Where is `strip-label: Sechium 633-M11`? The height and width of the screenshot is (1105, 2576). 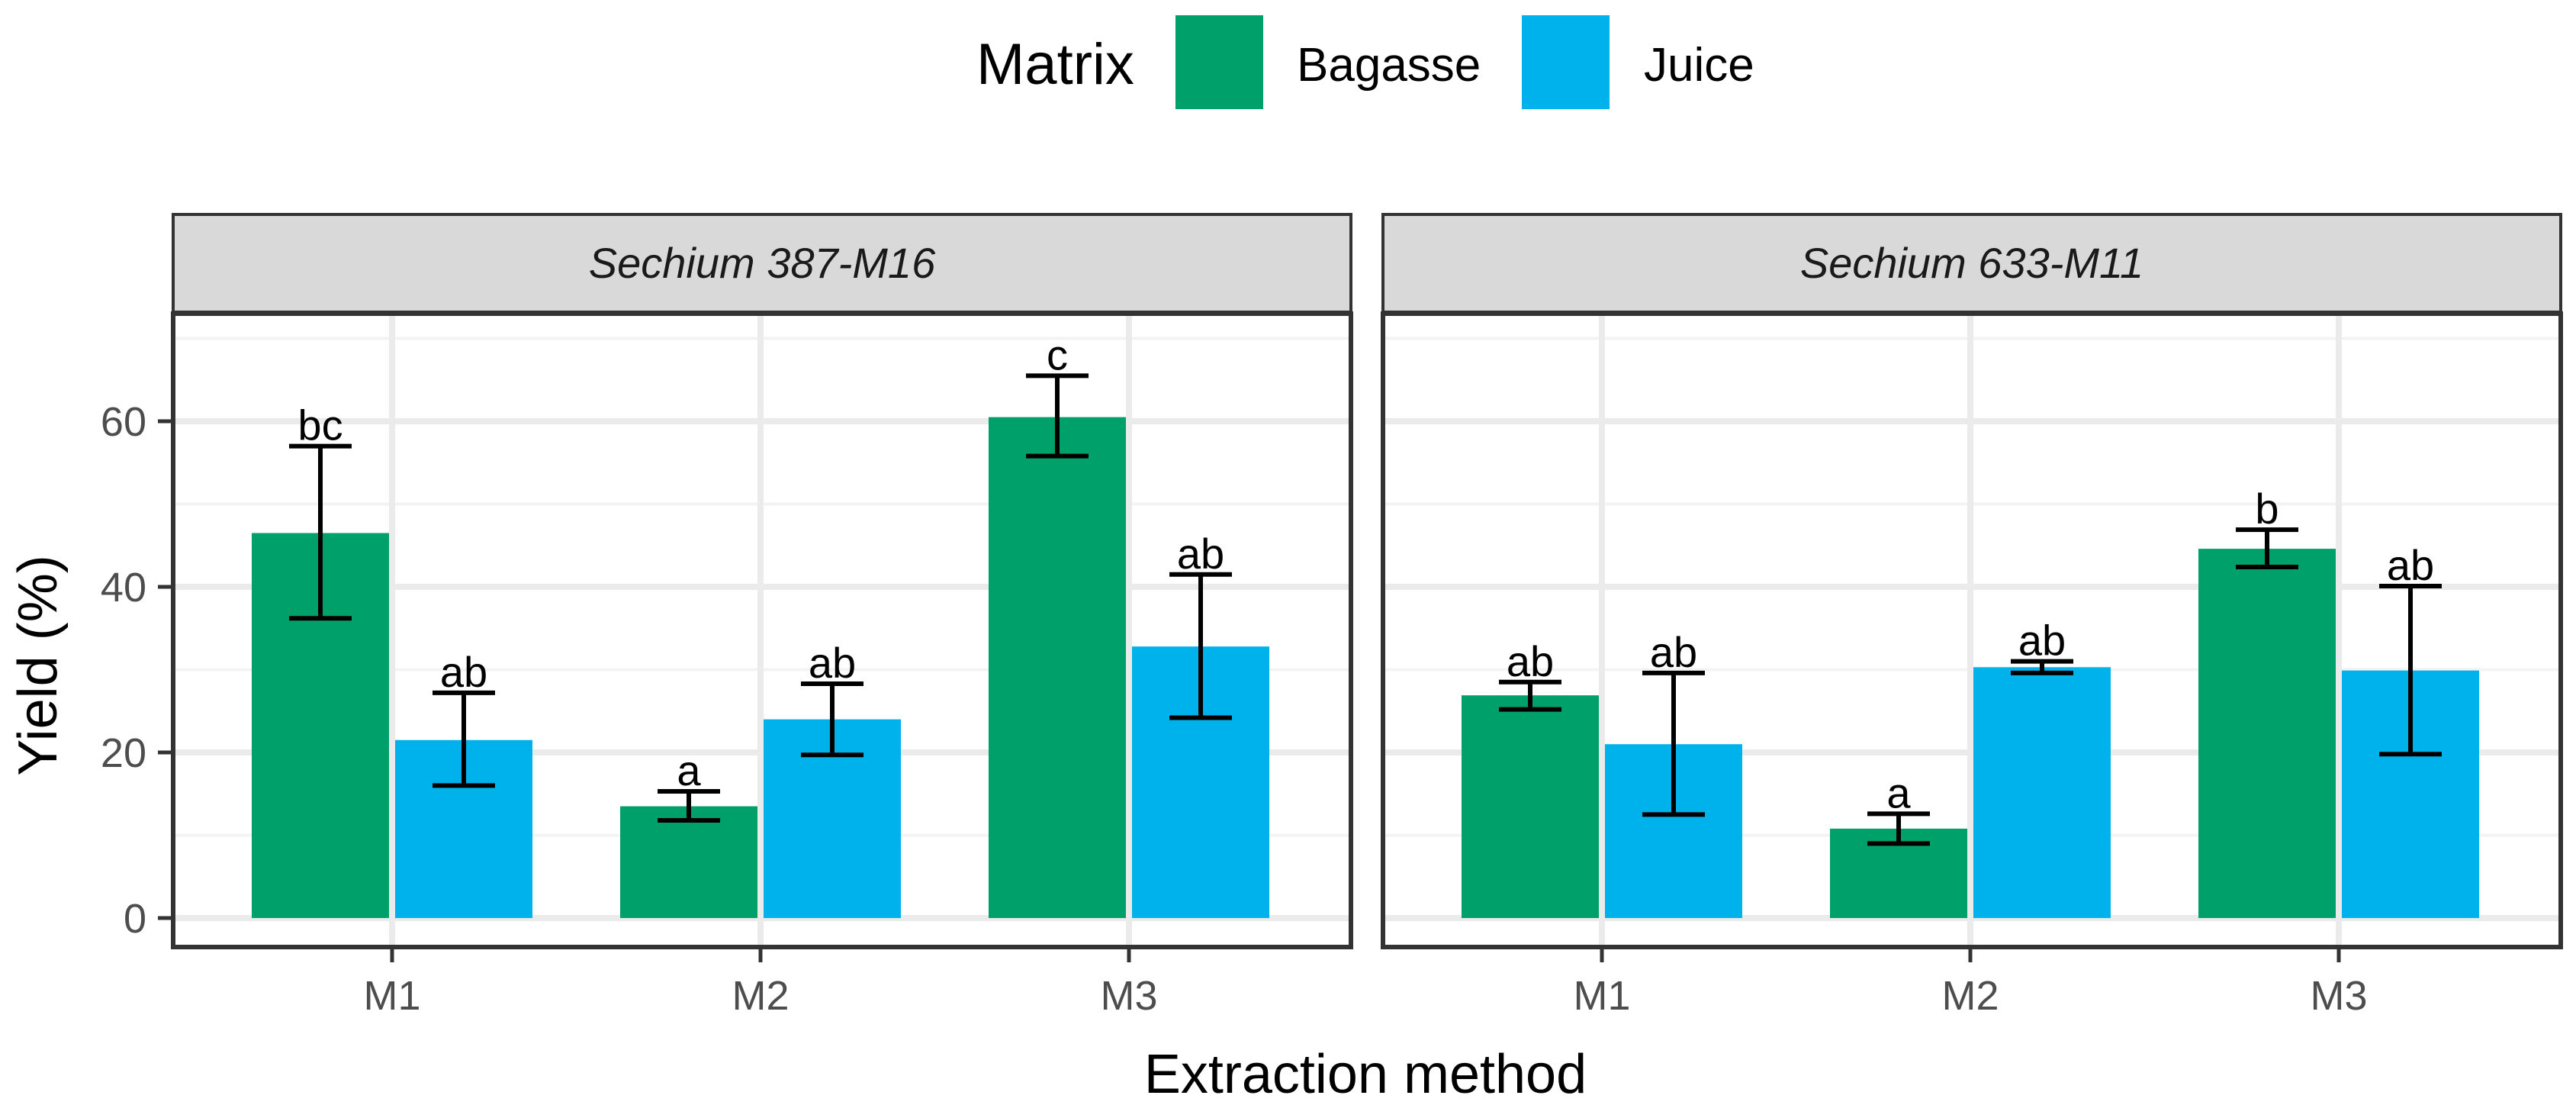
strip-label: Sechium 633-M11 is located at coordinates (1971, 263).